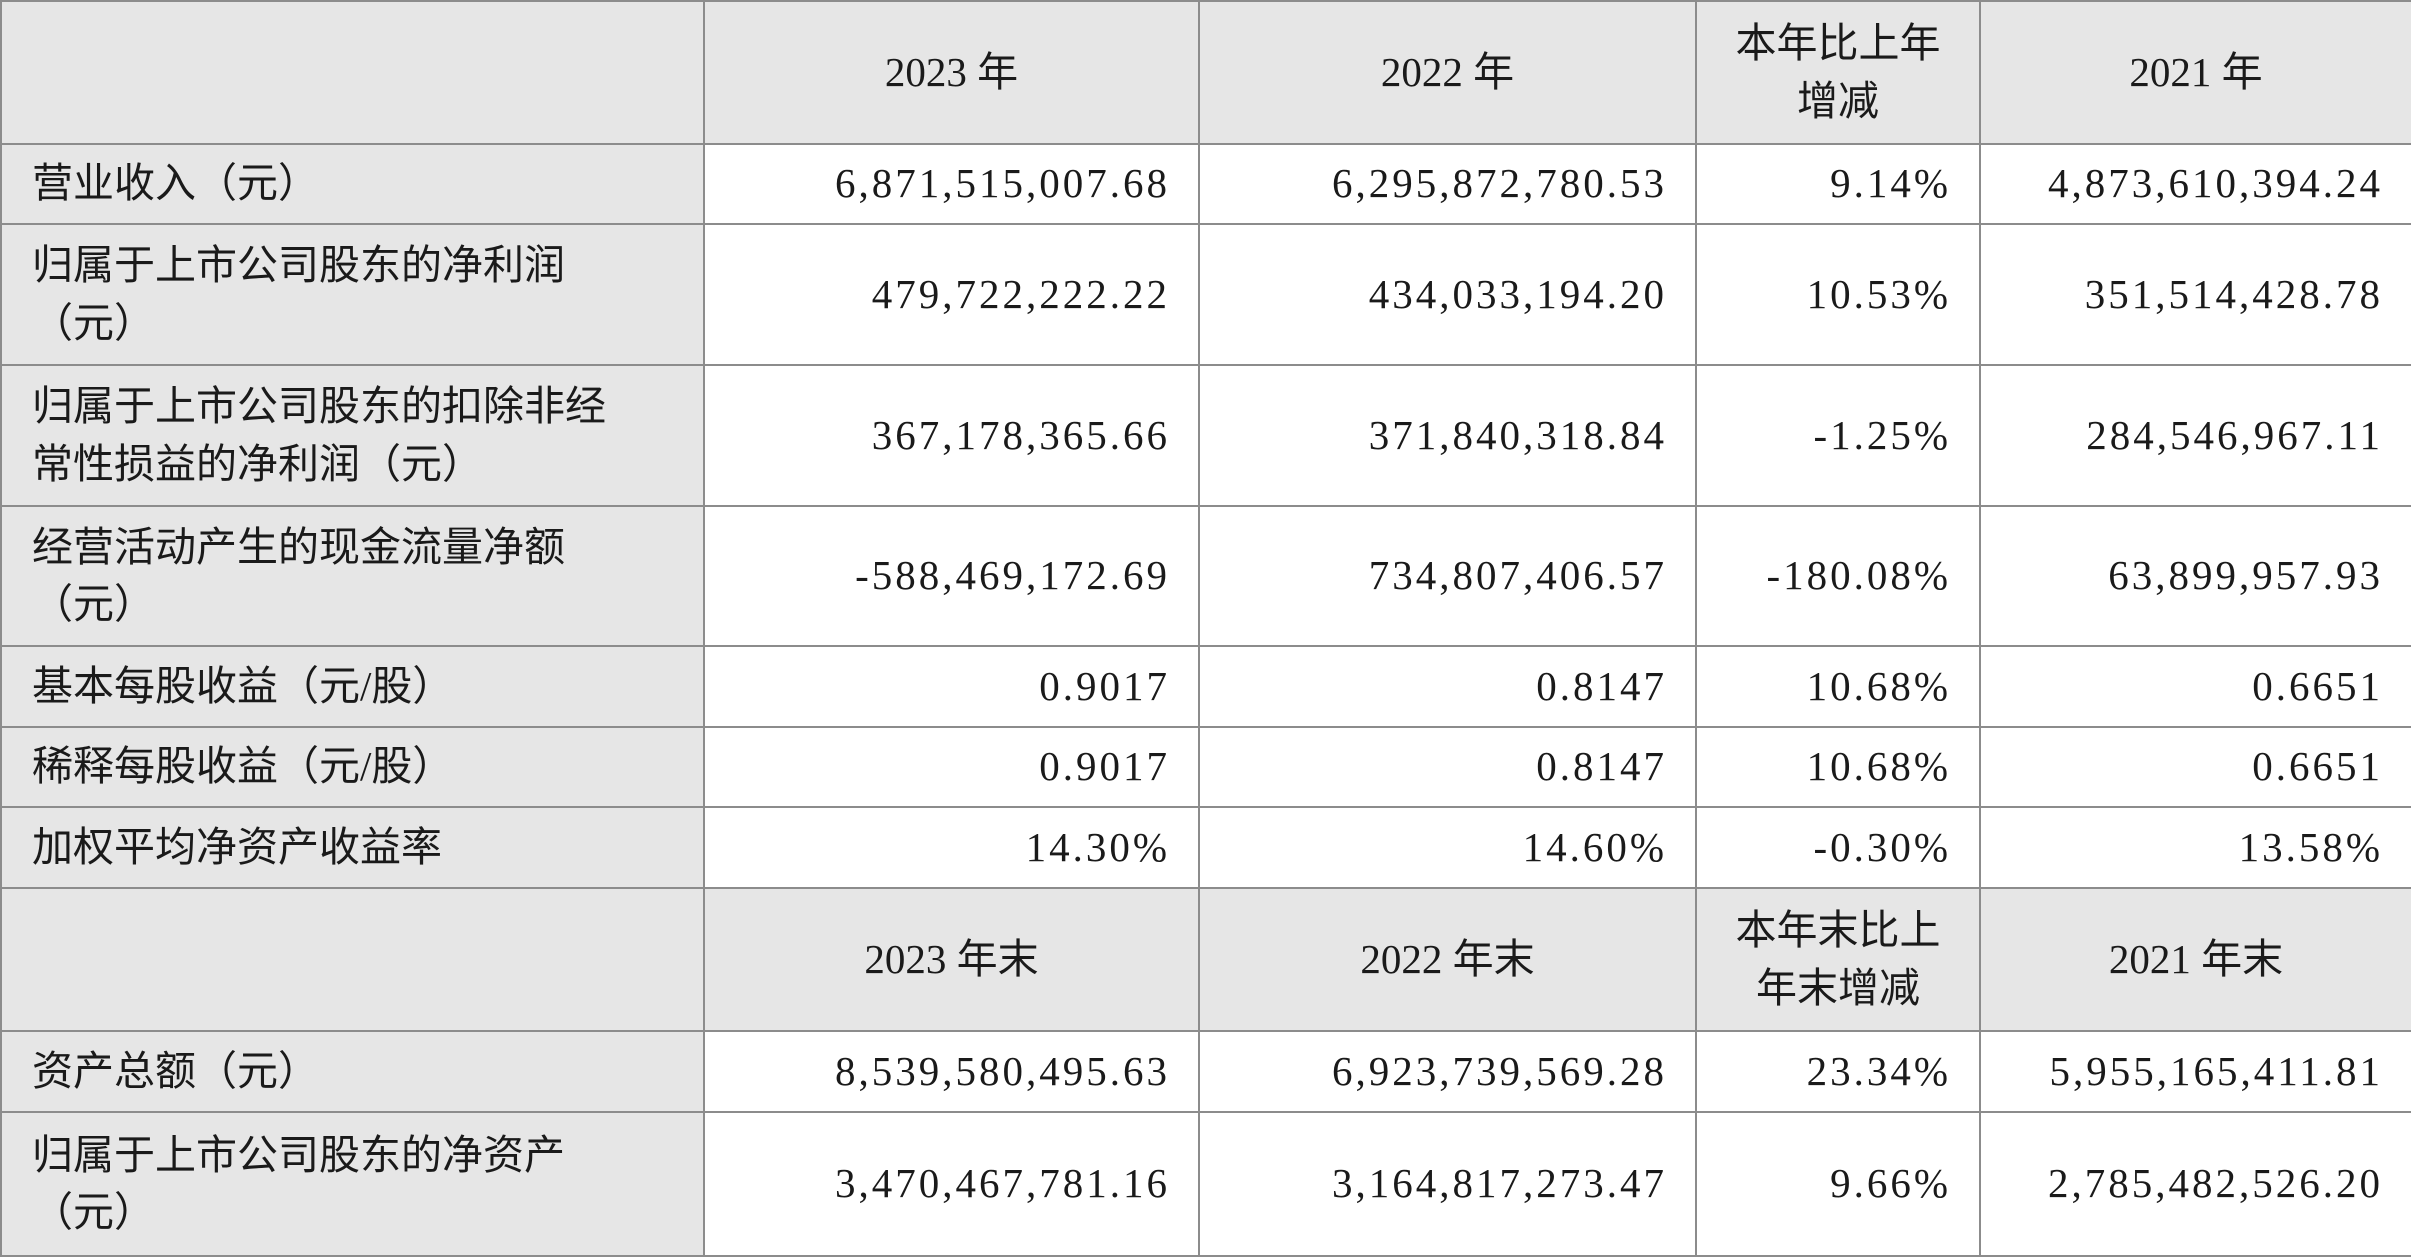  Describe the element at coordinates (352, 1071) in the screenshot. I see `row-label: 资产总额（元）` at that location.